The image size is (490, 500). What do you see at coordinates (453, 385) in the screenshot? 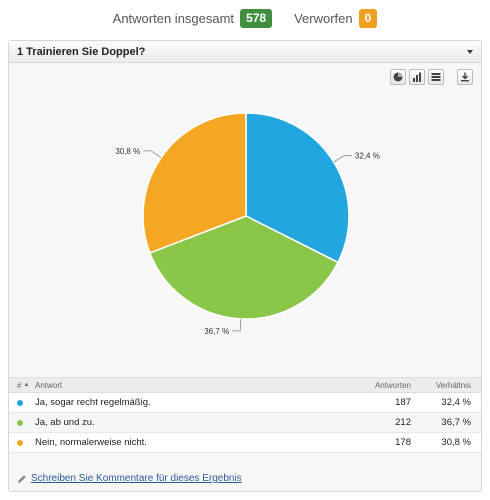
I see `col-ratio-header: Verhältnis` at bounding box center [453, 385].